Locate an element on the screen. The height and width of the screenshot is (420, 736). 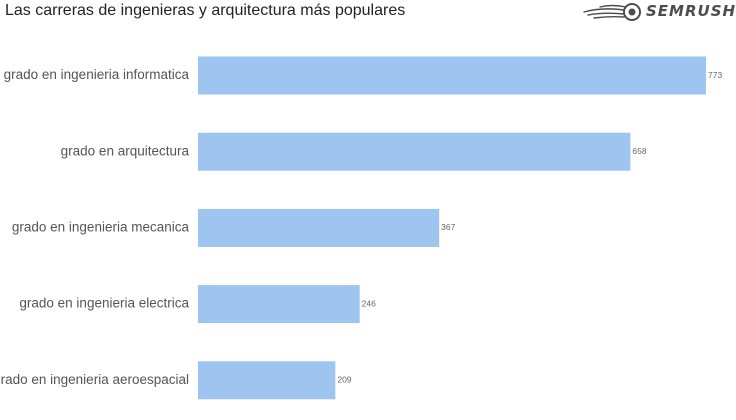
bar-value-label: 658 is located at coordinates (639, 151).